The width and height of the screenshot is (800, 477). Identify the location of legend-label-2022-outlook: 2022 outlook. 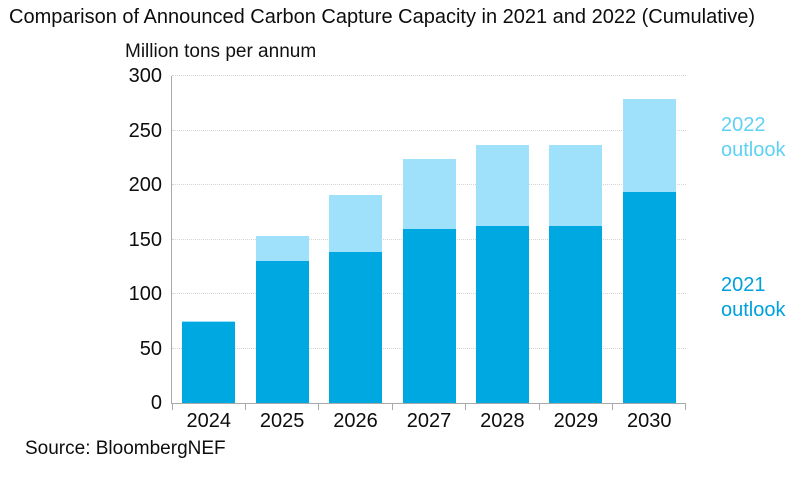
(753, 137).